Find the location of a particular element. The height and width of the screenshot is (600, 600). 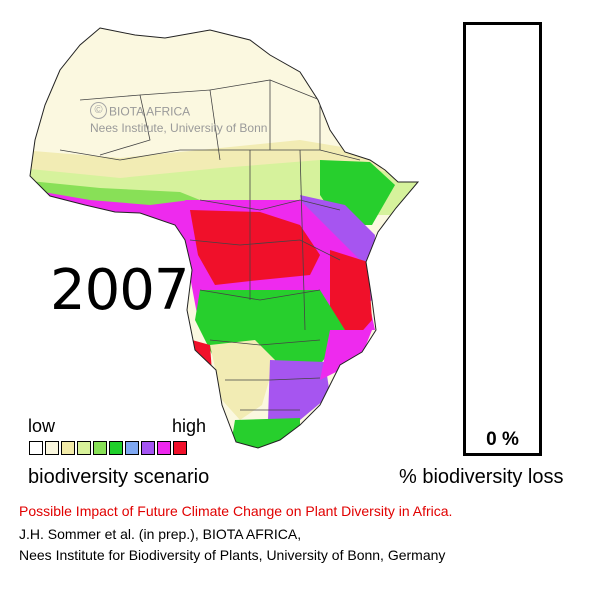

copyright-icon: © is located at coordinates (98, 110).